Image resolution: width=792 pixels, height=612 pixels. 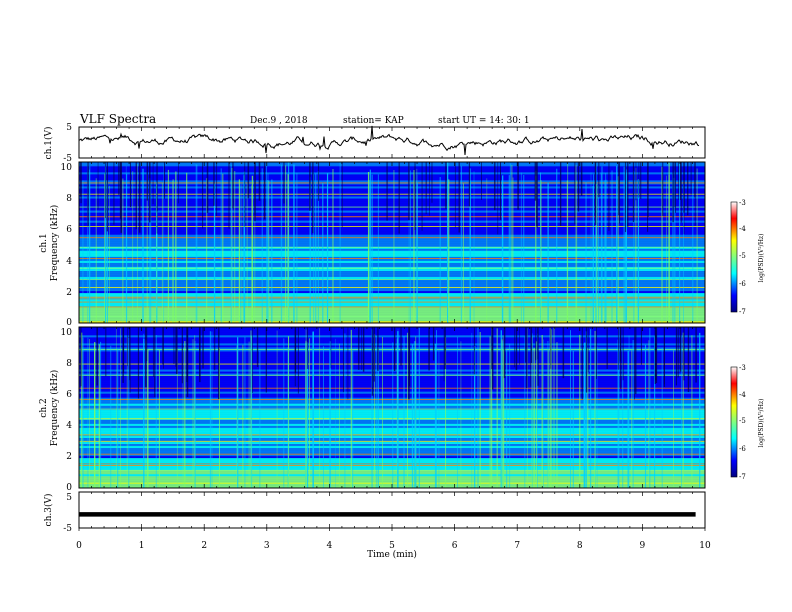 I want to click on ch1-waveform-ytick-top: 5, so click(x=69, y=128).